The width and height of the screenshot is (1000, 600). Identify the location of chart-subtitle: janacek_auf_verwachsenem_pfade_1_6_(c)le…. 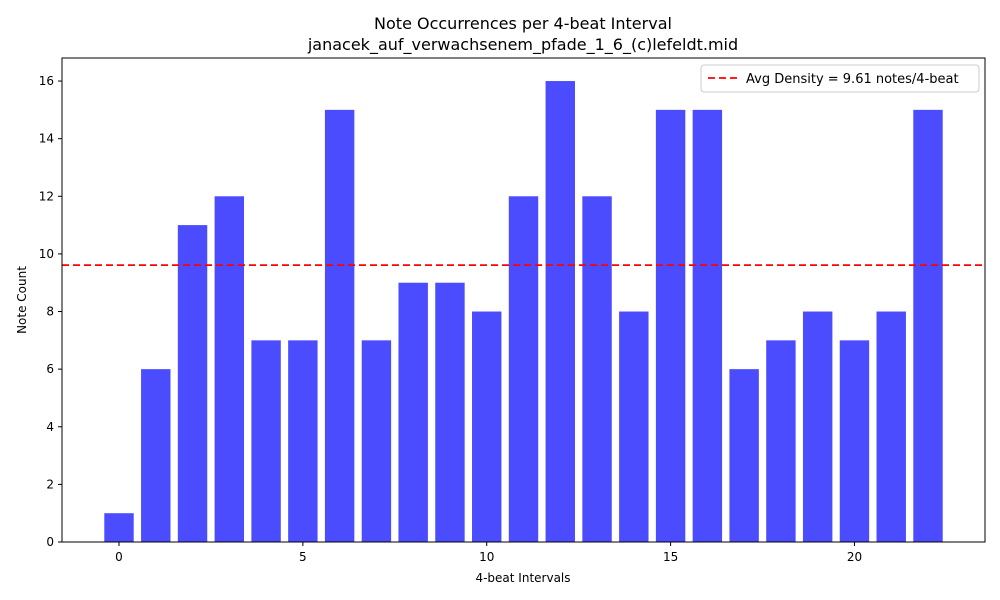
(522, 45).